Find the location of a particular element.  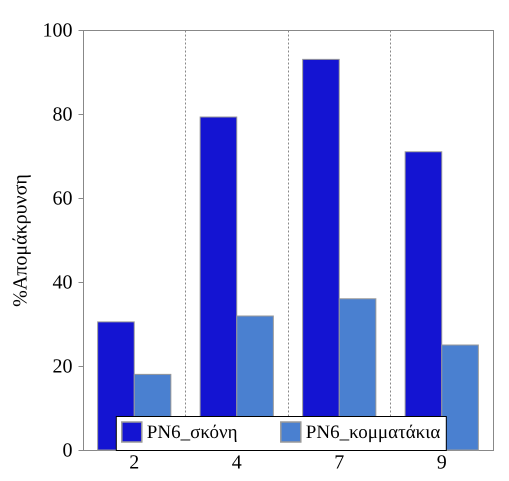

legend-label: PN6_σκόνη is located at coordinates (192, 432).